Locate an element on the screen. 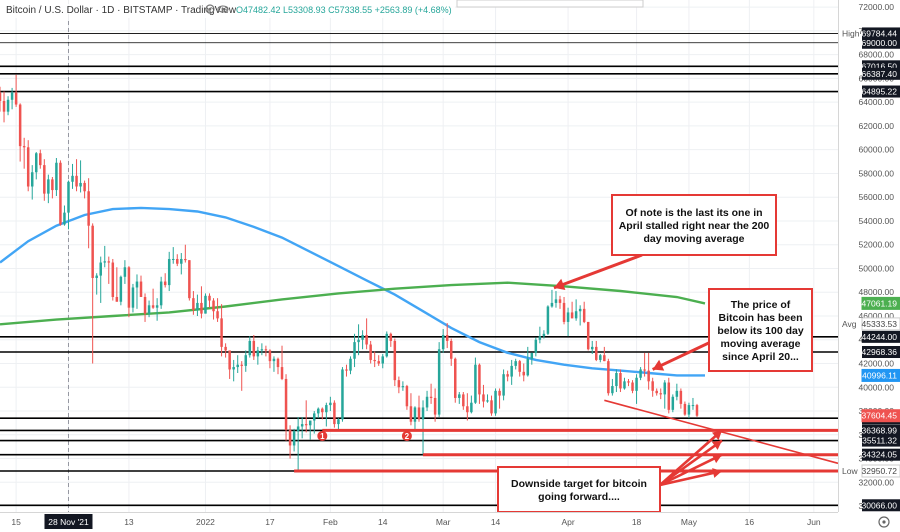 The height and width of the screenshot is (532, 900). level-tag-label: 30066.00 is located at coordinates (880, 505).